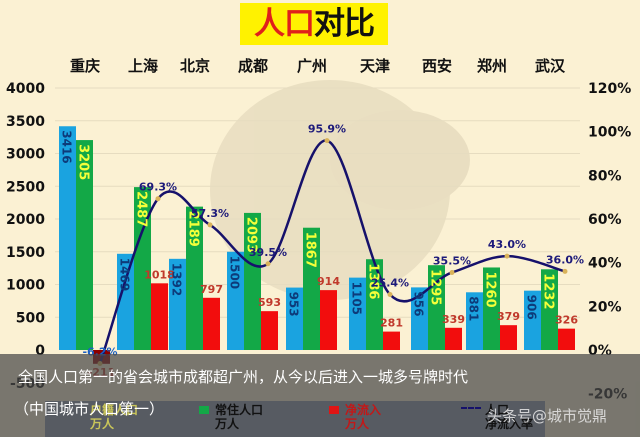 The width and height of the screenshot is (640, 437). What do you see at coordinates (294, 304) in the screenshot?
I see `bar-household-label: 953` at bounding box center [294, 304].